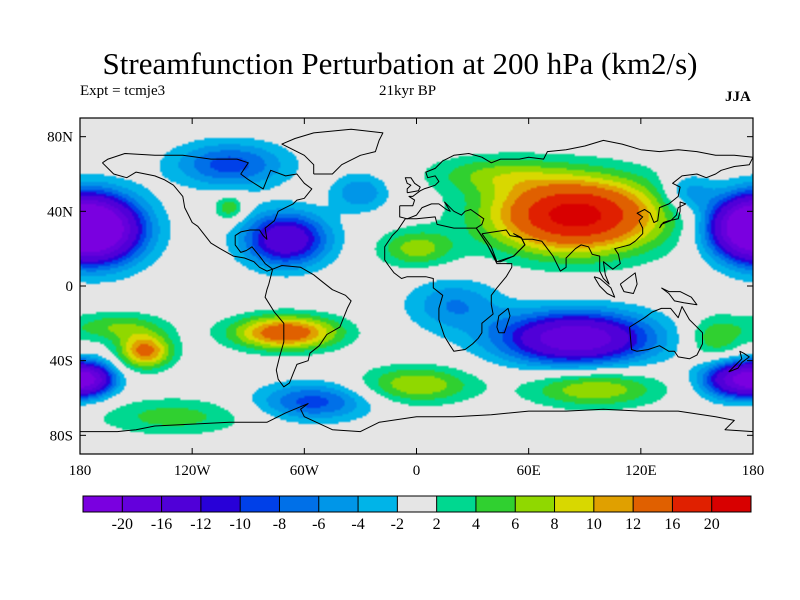 This screenshot has width=800, height=600. What do you see at coordinates (503, 320) in the screenshot?
I see `madagascar-coast` at bounding box center [503, 320].